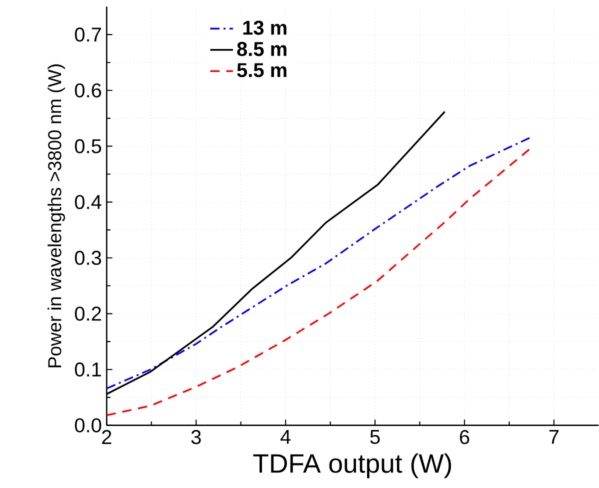  What do you see at coordinates (264, 27) in the screenshot?
I see `legend-label: 13 m` at bounding box center [264, 27].